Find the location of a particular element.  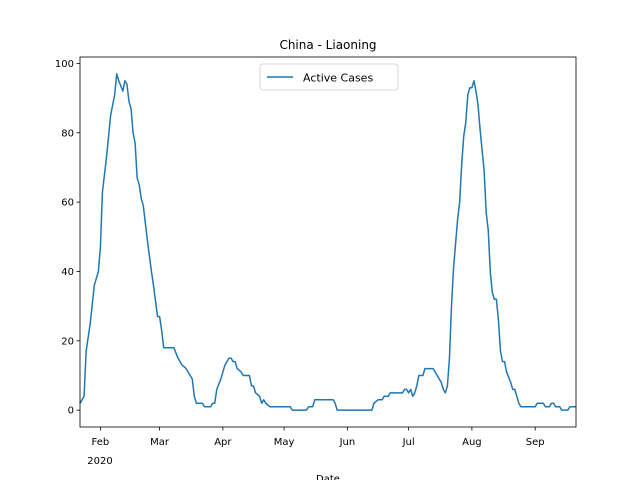

x-tick-label: May is located at coordinates (284, 442).